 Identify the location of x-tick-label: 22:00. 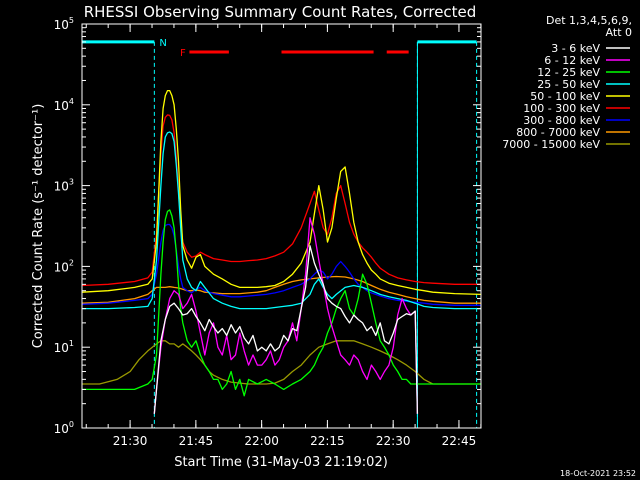
(261, 441).